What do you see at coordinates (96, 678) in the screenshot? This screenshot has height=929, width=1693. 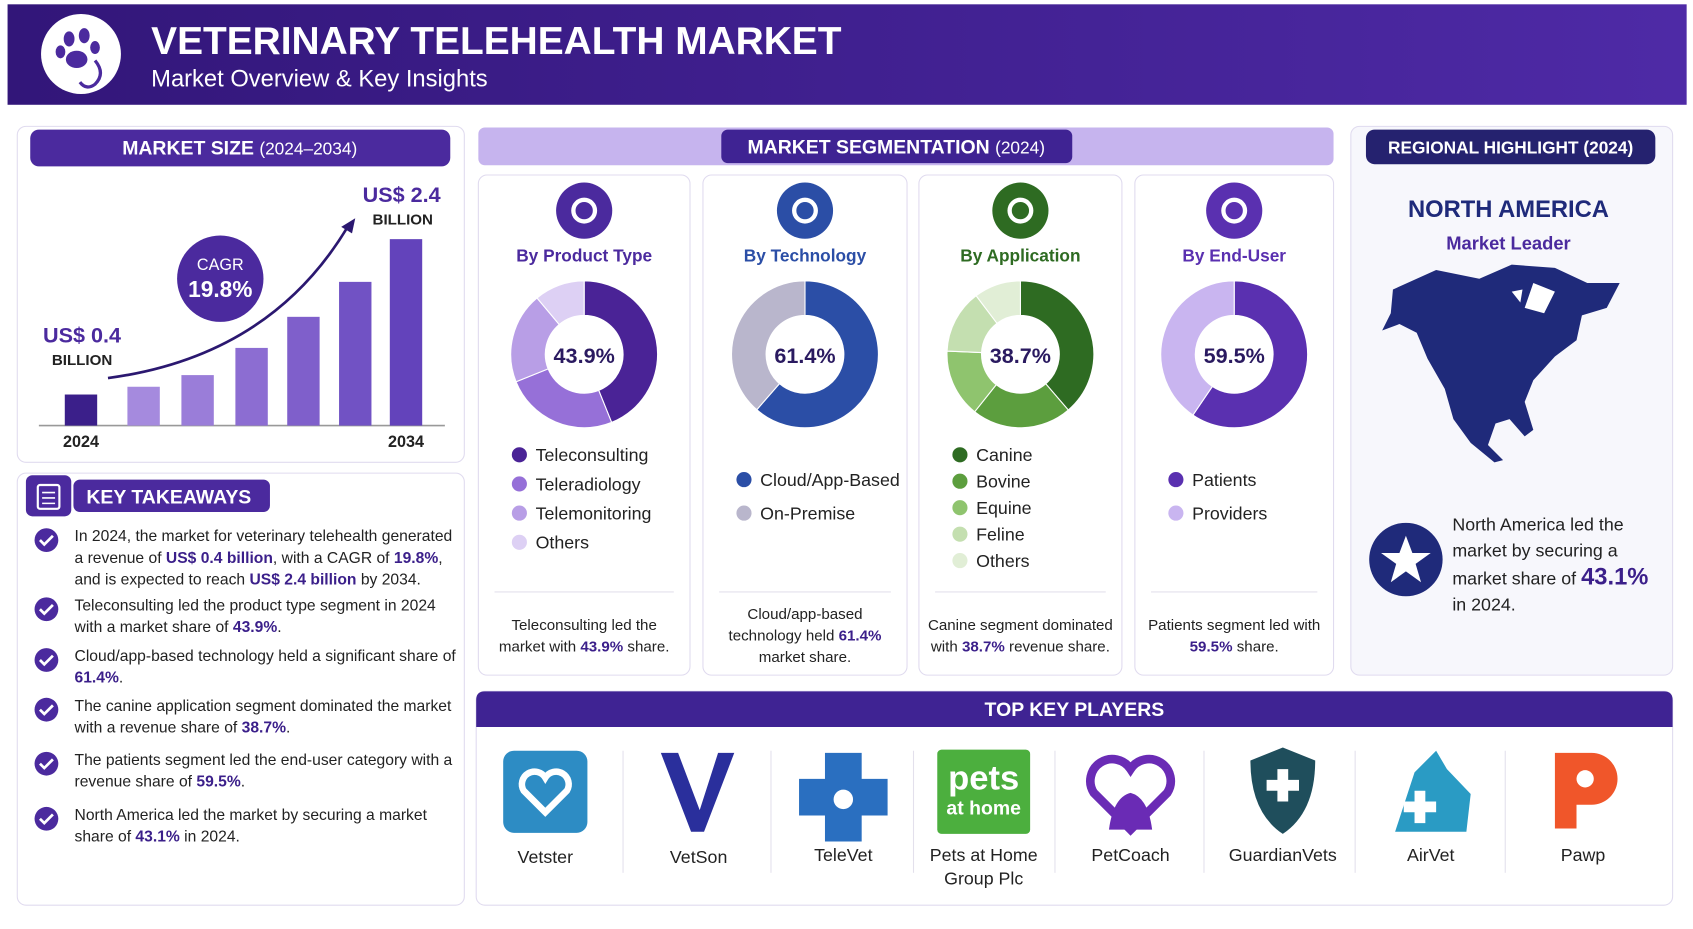 I see `highlight: 61.4%` at bounding box center [96, 678].